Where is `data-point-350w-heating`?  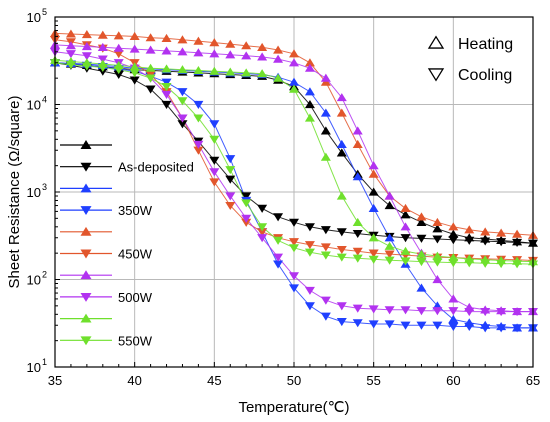 data-point-350w-heating is located at coordinates (373, 207).